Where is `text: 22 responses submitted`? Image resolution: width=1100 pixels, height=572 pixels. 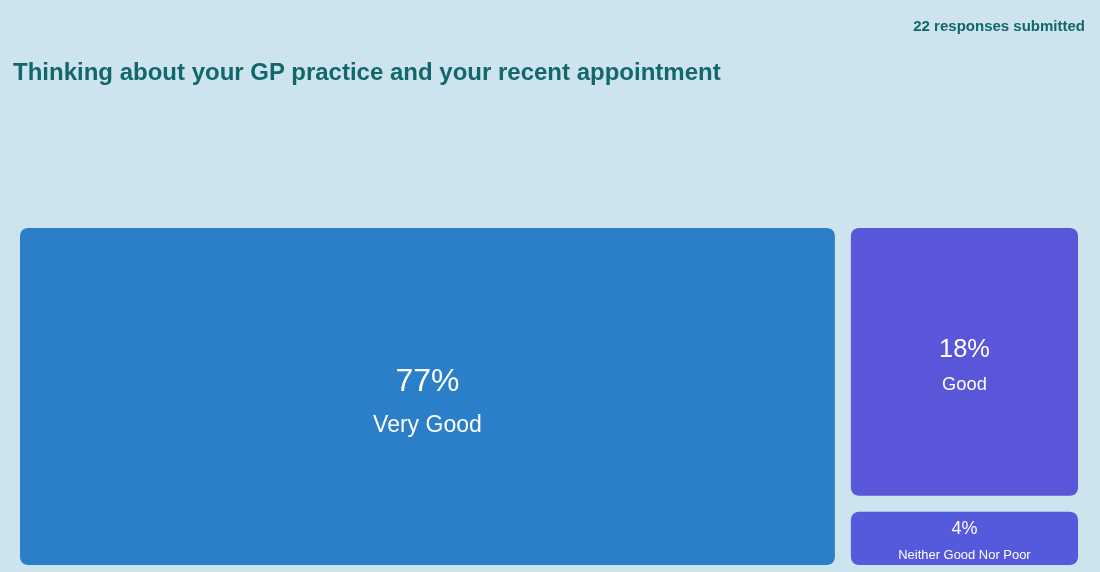
text: 22 responses submitted is located at coordinates (999, 25).